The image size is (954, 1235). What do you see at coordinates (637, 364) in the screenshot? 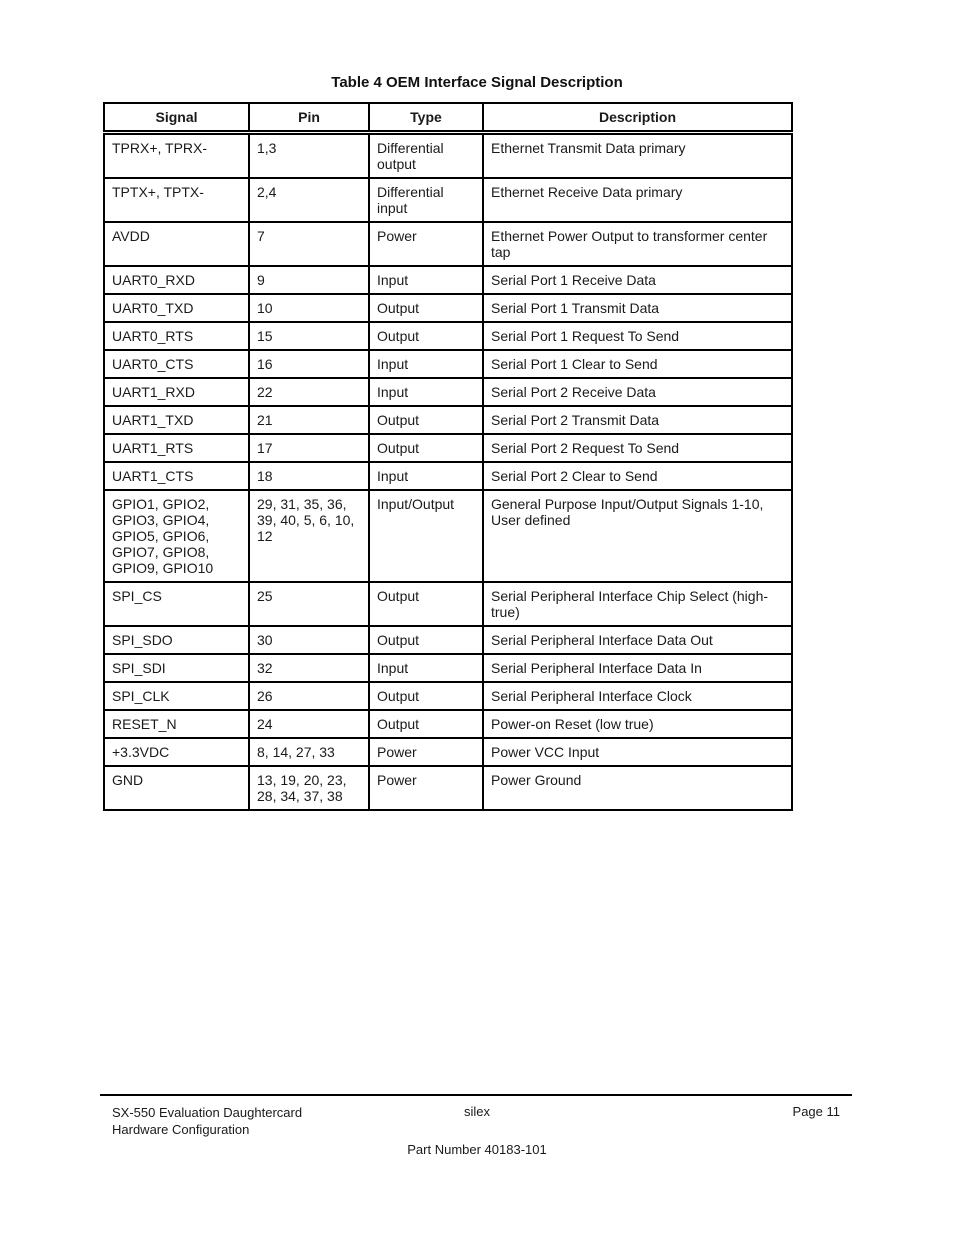
I see `table-cell: Serial Port 1 Clear to Send` at bounding box center [637, 364].